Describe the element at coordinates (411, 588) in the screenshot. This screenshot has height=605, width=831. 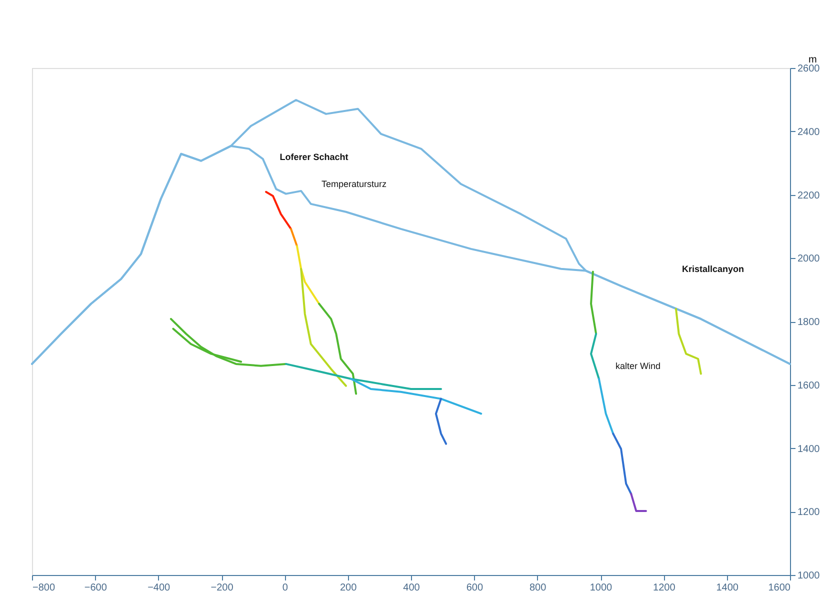
I see `x-tick-label: 400` at that location.